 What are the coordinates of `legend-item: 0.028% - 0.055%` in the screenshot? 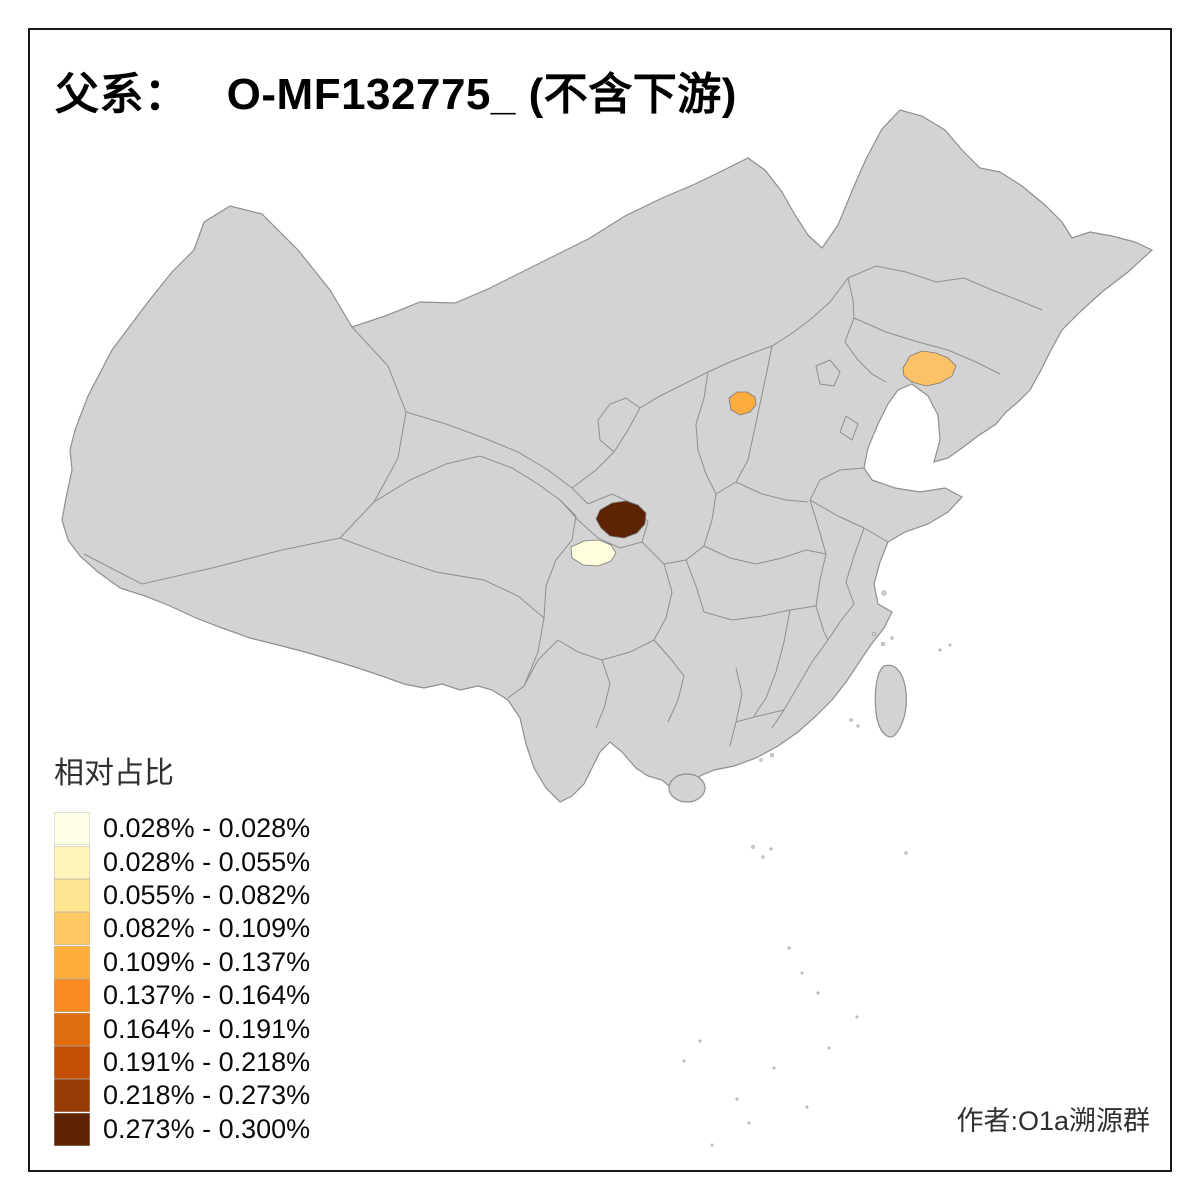 It's located at (182, 862).